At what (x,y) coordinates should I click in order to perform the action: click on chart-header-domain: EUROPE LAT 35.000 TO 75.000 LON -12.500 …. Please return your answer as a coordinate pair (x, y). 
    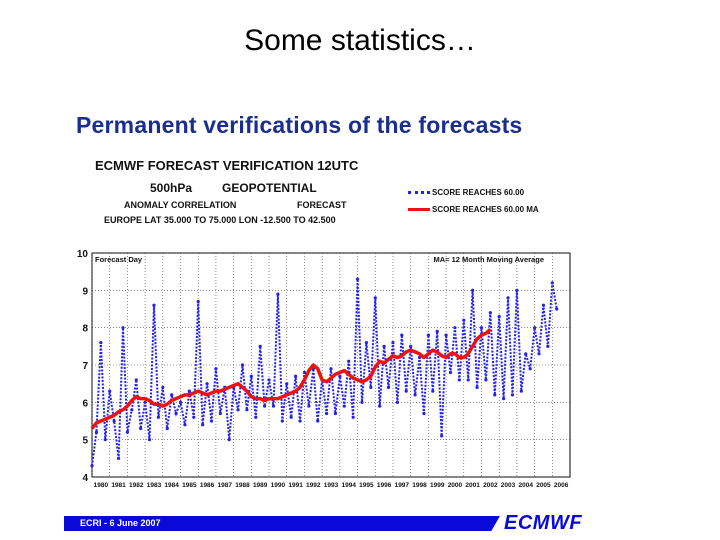
    Looking at the image, I should click on (220, 220).